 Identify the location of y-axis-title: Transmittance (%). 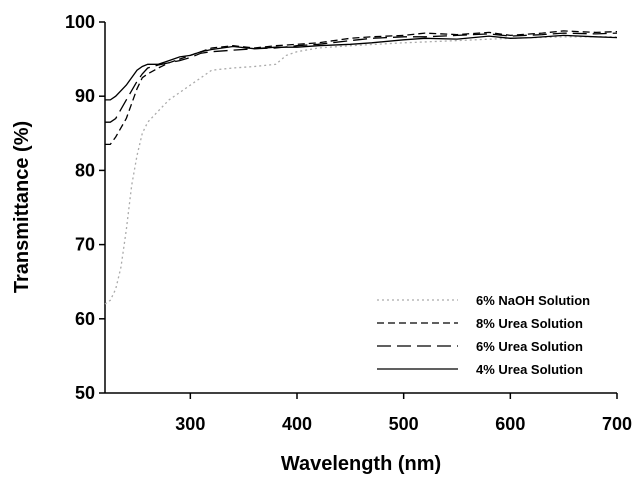
(22, 207).